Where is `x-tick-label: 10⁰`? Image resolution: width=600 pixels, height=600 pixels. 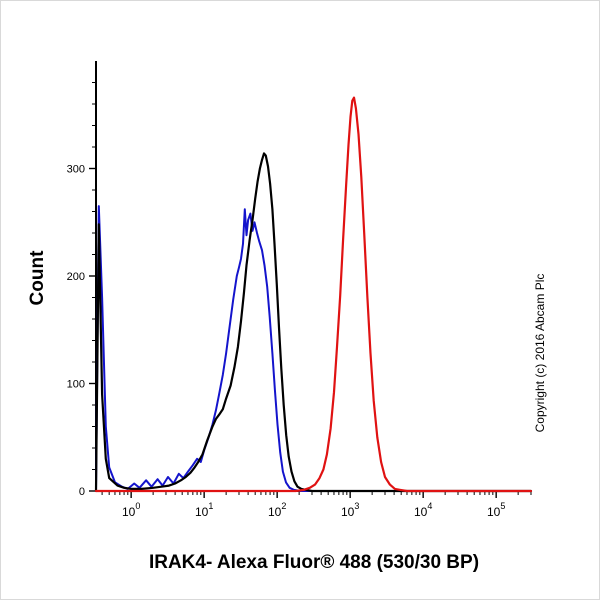
x-tick-label: 10⁰ is located at coordinates (131, 510).